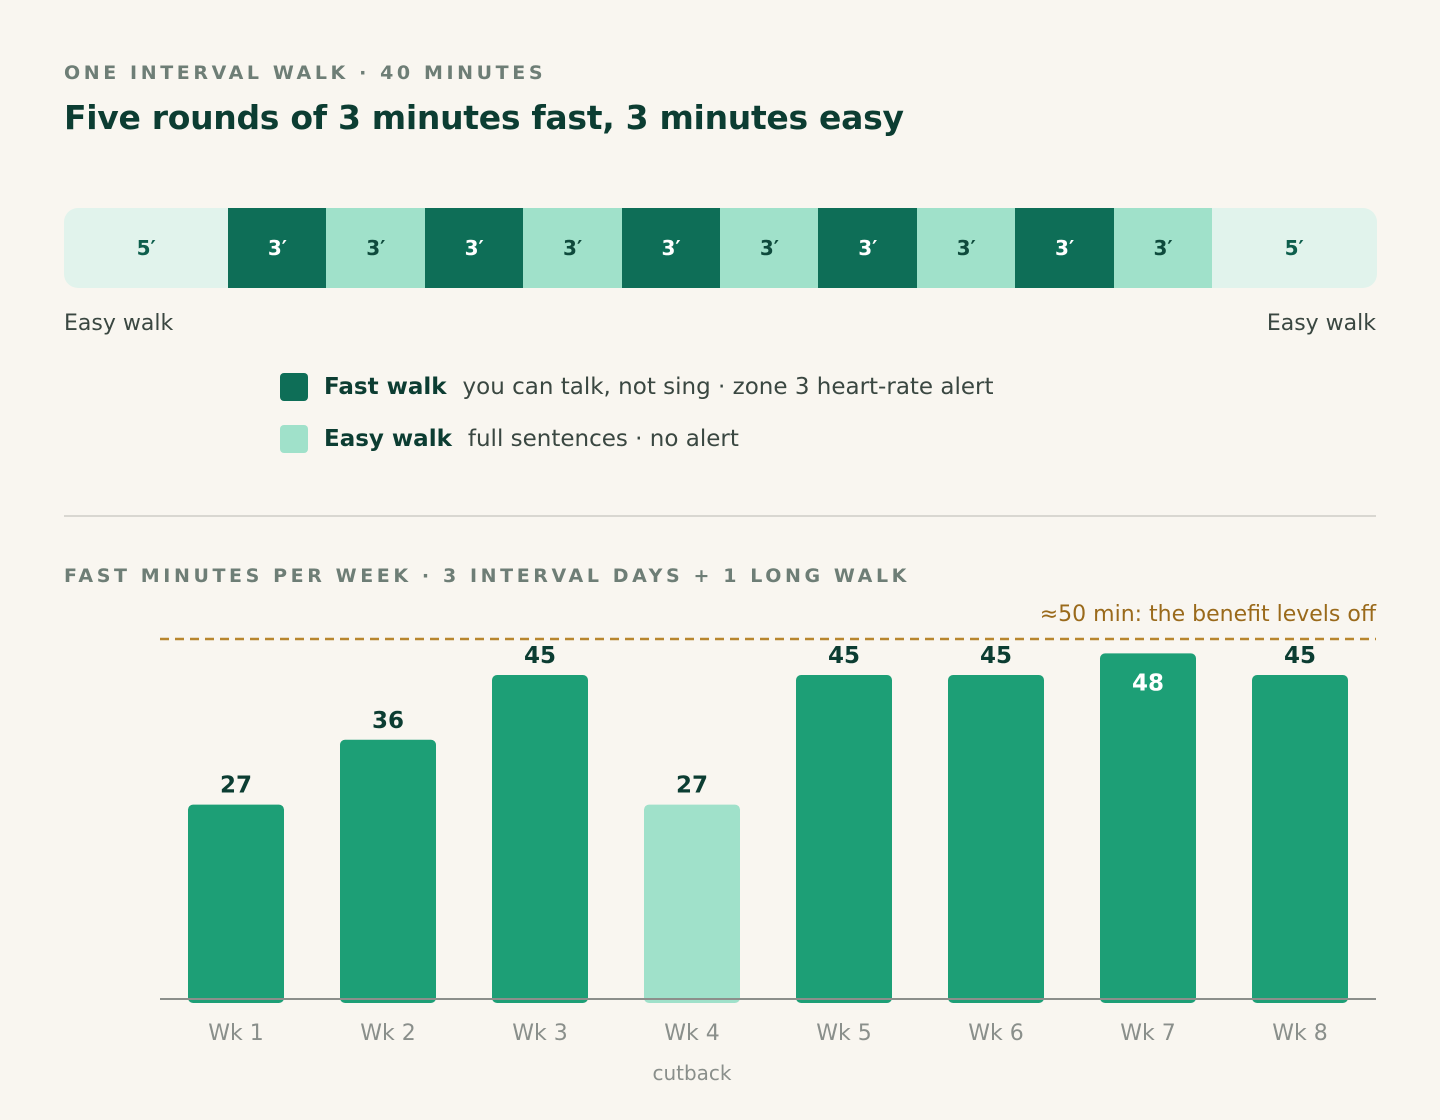 This screenshot has width=1440, height=1120. I want to click on timeline-end-label: Easy walk, so click(1321, 323).